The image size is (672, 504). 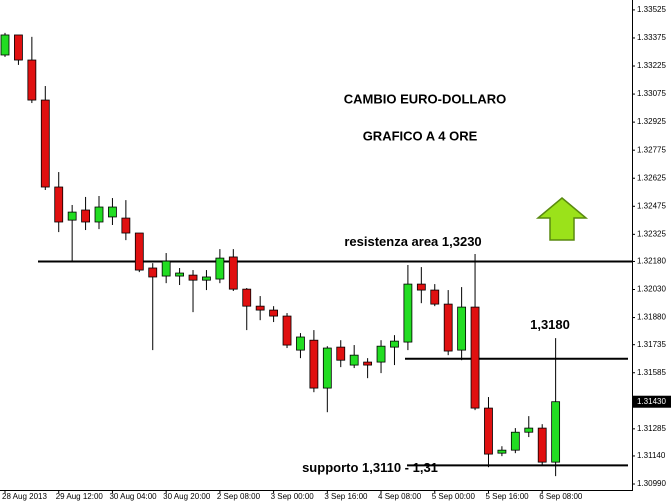 I want to click on y-tick-label: 1.33075, so click(x=651, y=93).